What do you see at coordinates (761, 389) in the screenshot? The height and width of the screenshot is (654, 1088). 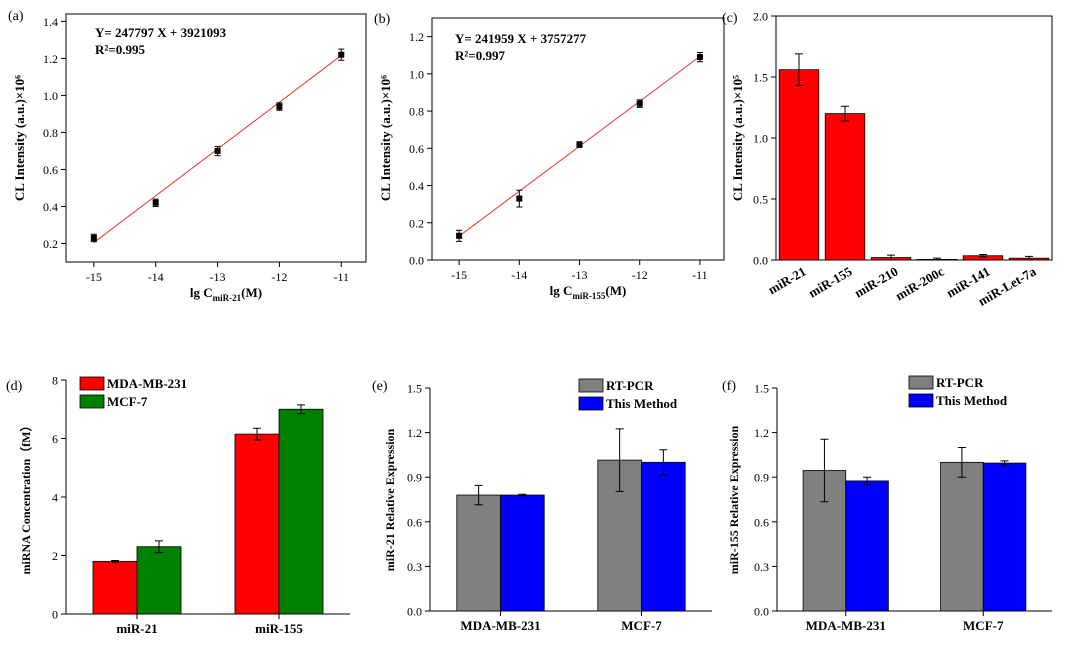 I see `y-tick-label-f: 1.5` at bounding box center [761, 389].